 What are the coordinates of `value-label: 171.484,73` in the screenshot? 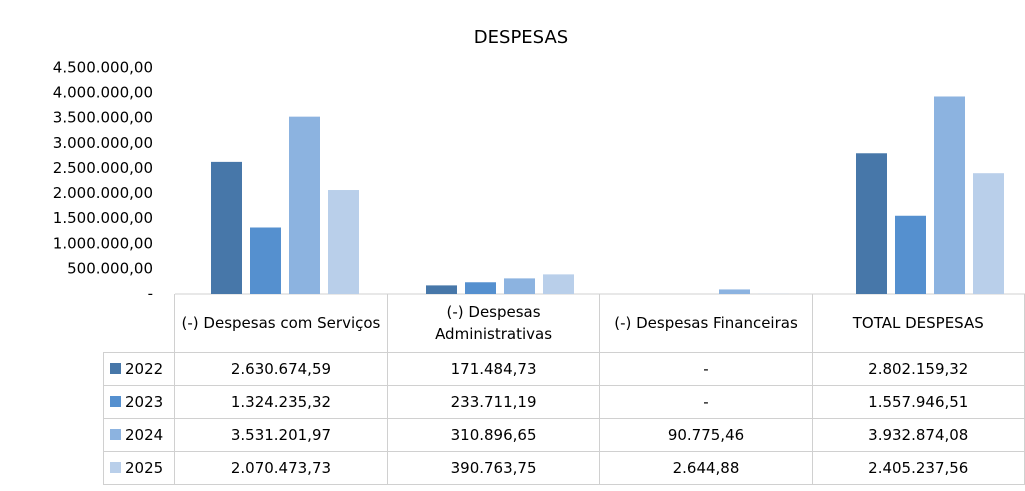 It's located at (493, 369).